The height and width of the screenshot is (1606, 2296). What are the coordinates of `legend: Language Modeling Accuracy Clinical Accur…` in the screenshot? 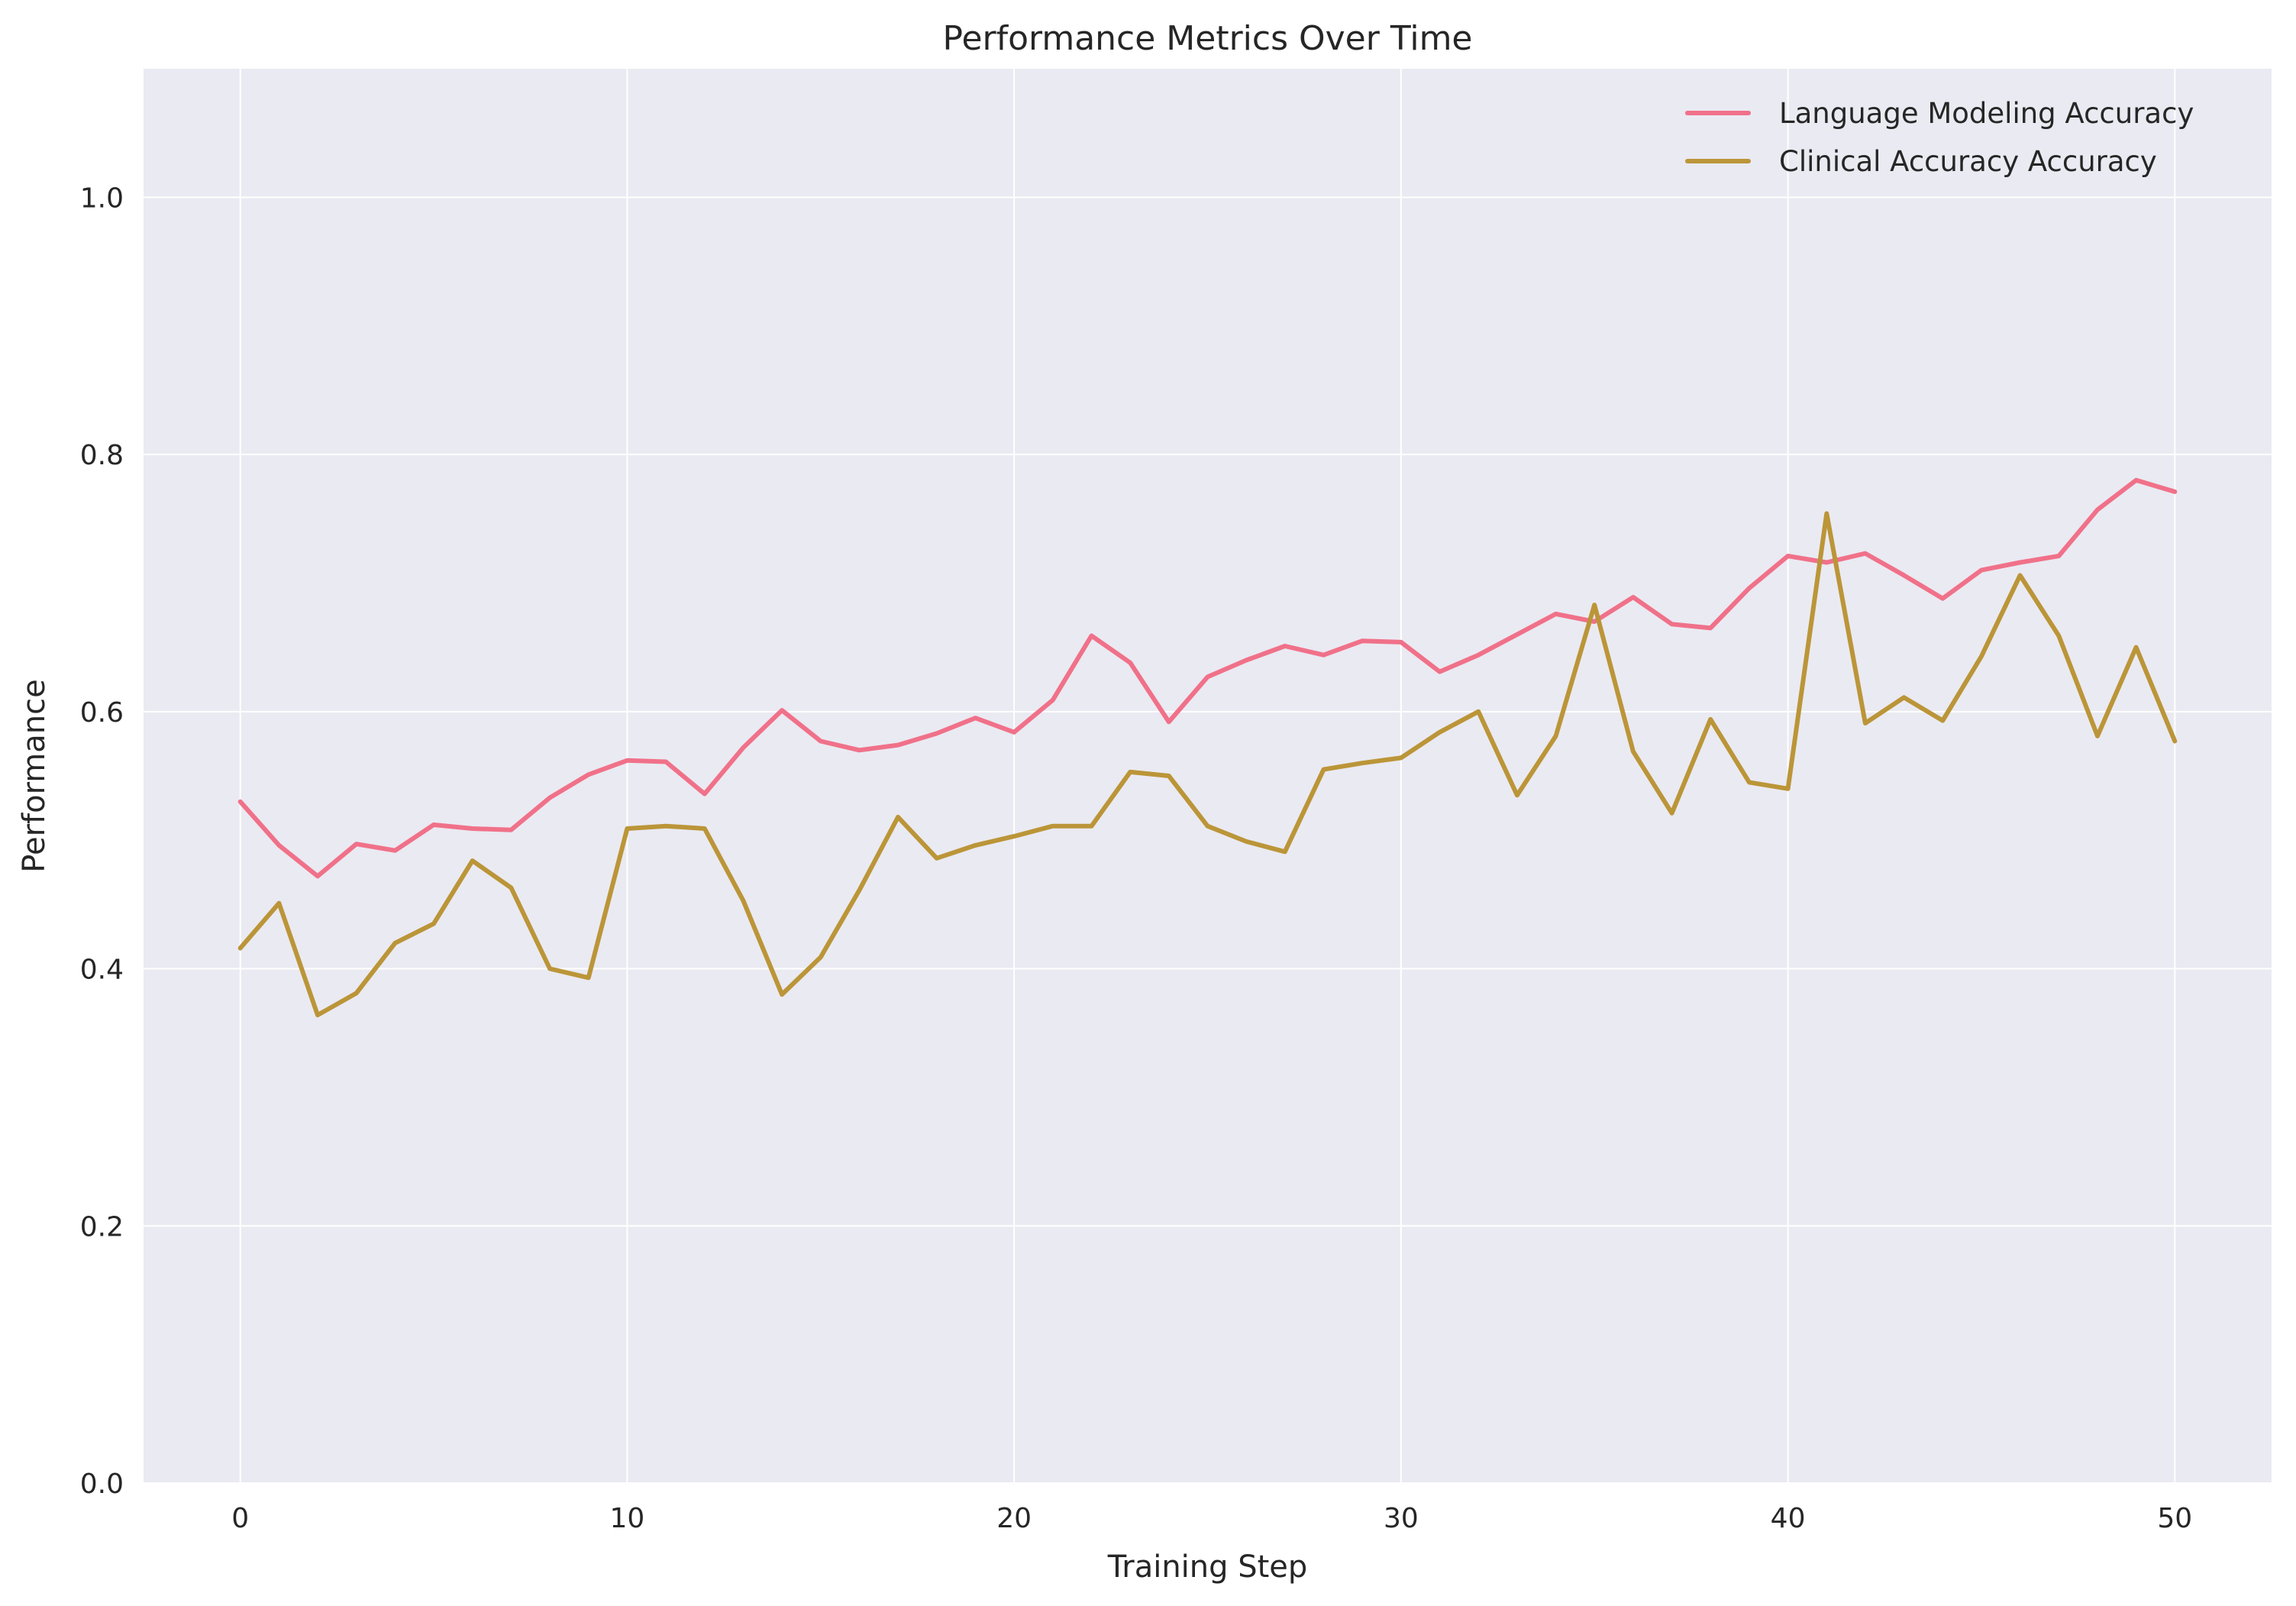 It's located at (1939, 137).